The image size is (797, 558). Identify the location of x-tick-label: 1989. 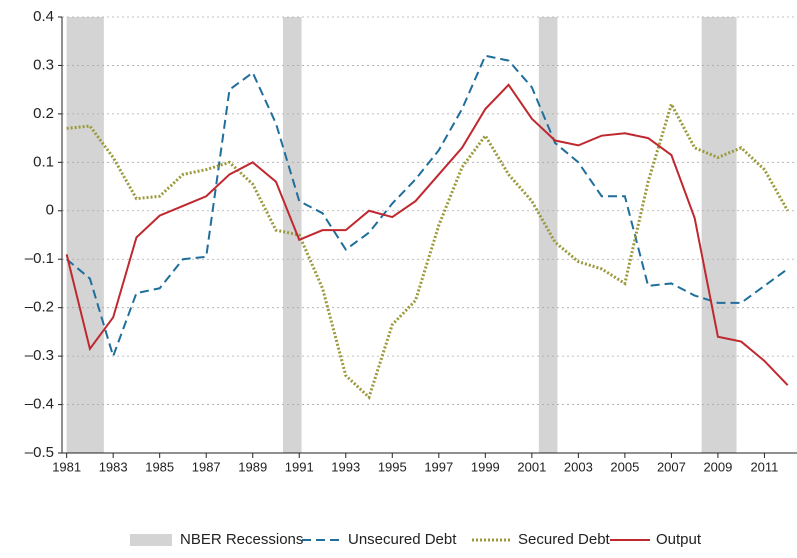
(252, 466).